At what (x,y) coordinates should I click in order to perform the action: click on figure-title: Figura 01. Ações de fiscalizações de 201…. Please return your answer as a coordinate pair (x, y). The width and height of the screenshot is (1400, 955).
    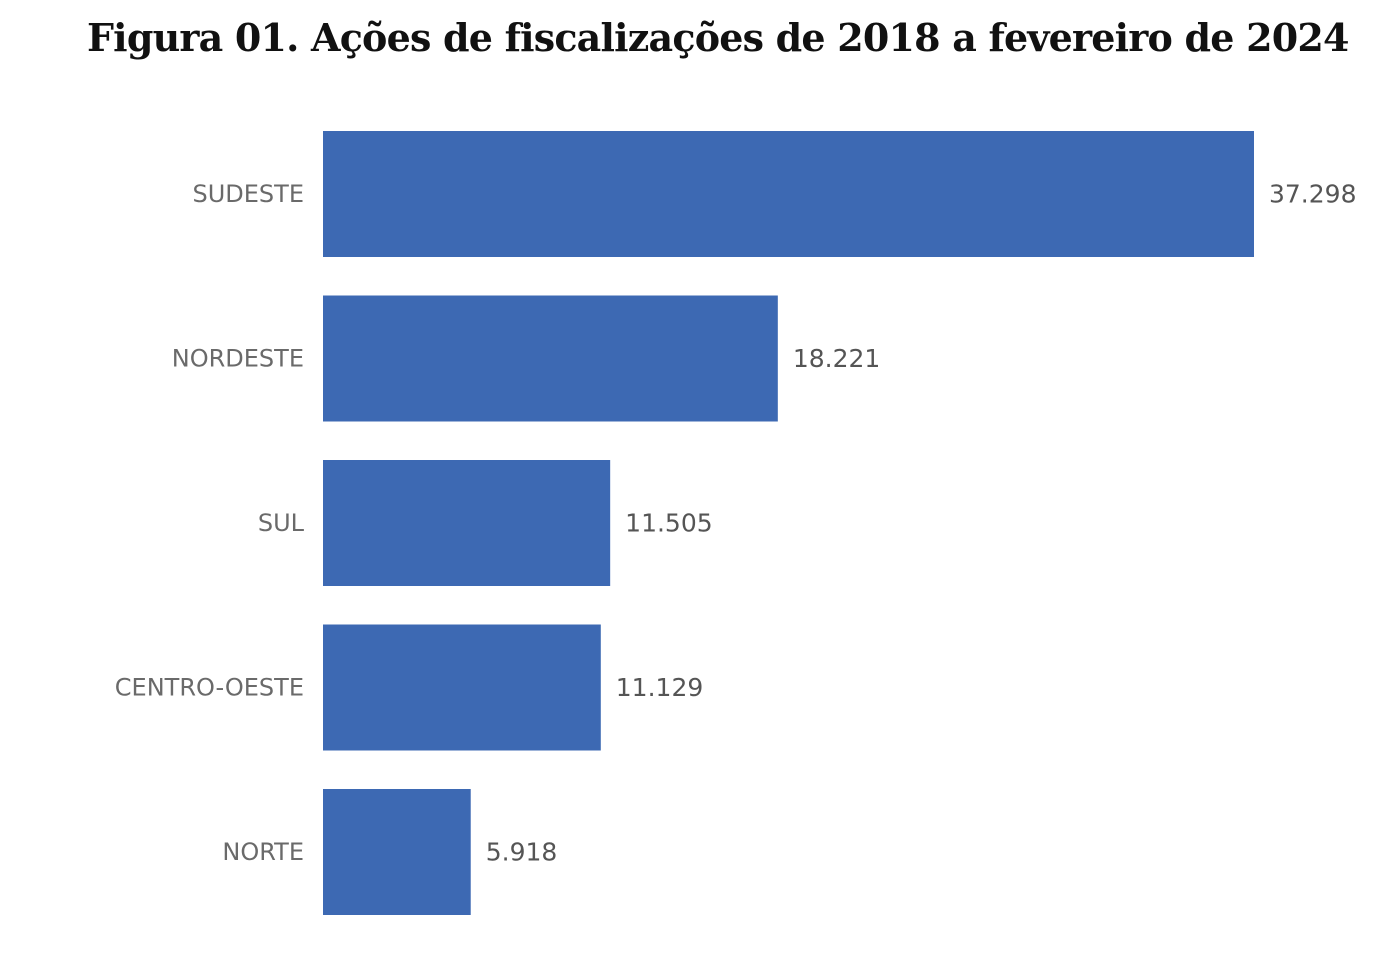
    Looking at the image, I should click on (718, 37).